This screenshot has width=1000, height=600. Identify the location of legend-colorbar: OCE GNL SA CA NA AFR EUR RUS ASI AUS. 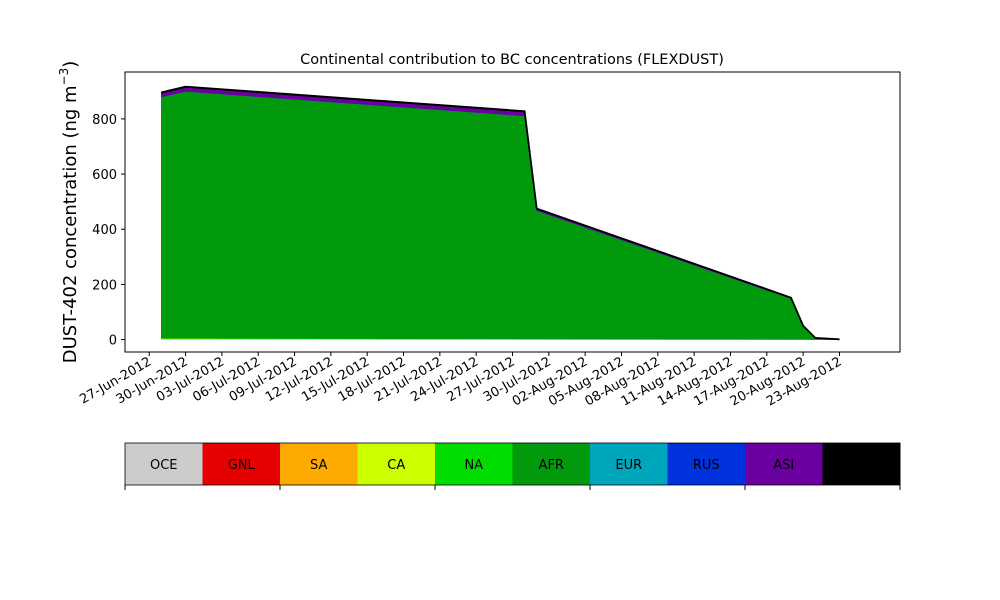
(512, 466).